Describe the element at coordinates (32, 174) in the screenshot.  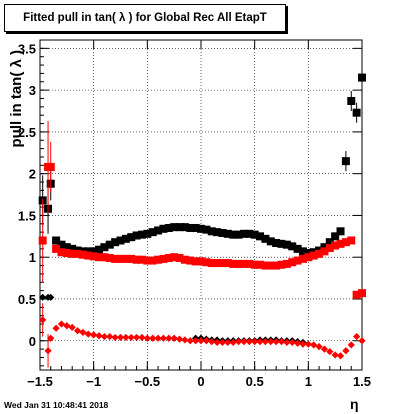
I see `y-tick-label: 2` at that location.